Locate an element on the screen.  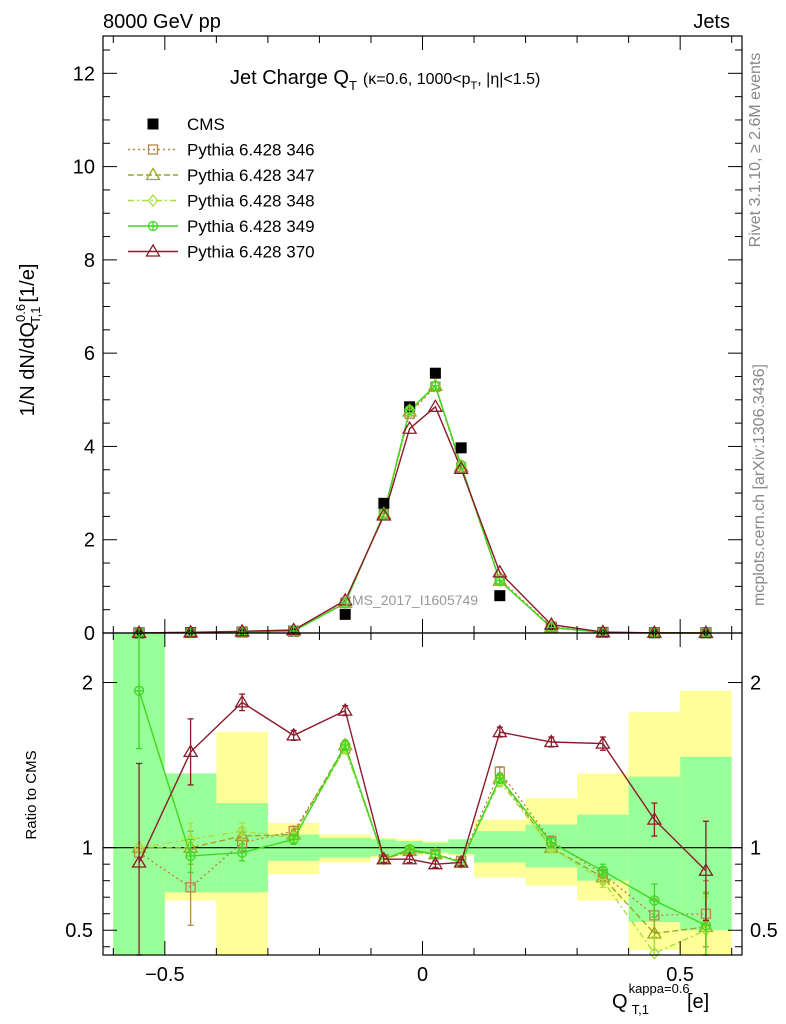
legend-marker-p349 is located at coordinates (153, 226).